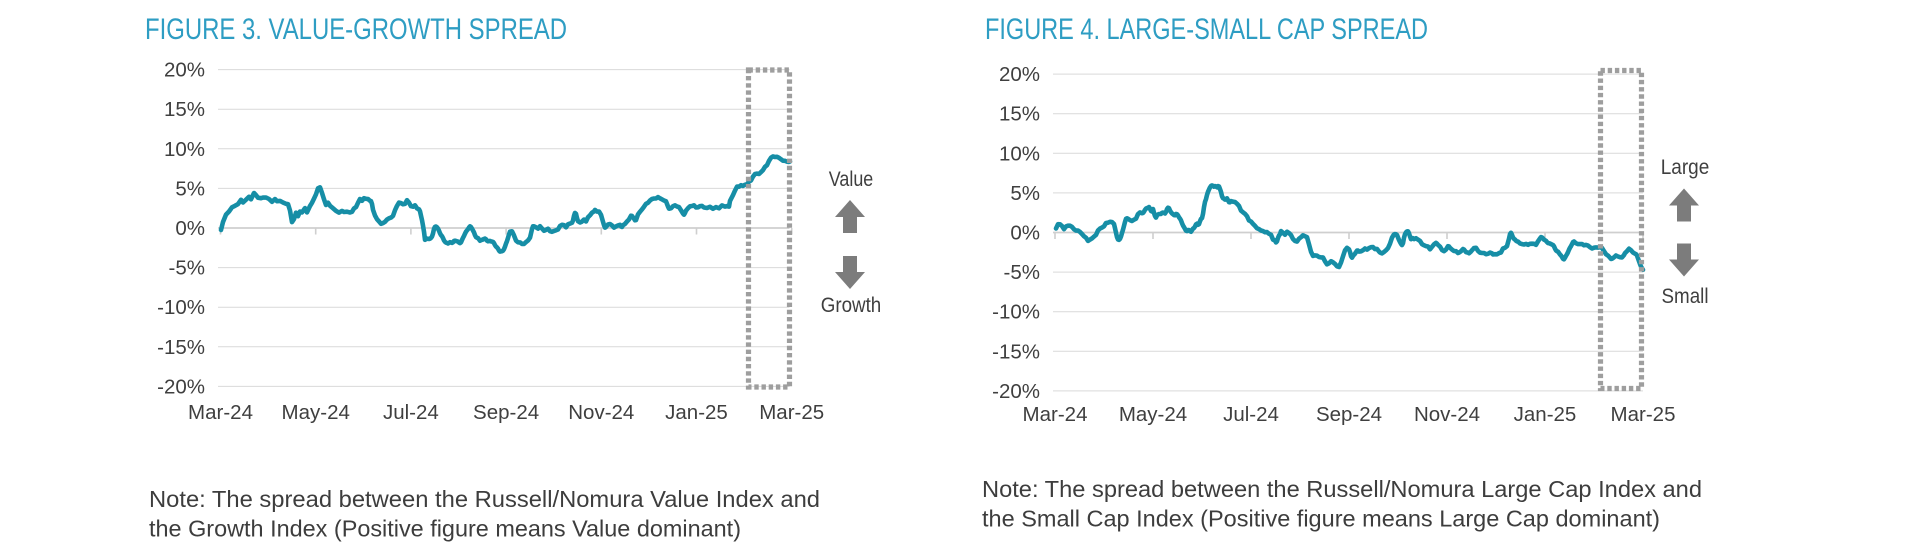 This screenshot has width=1920, height=556. I want to click on svg-text: Growth, so click(851, 305).